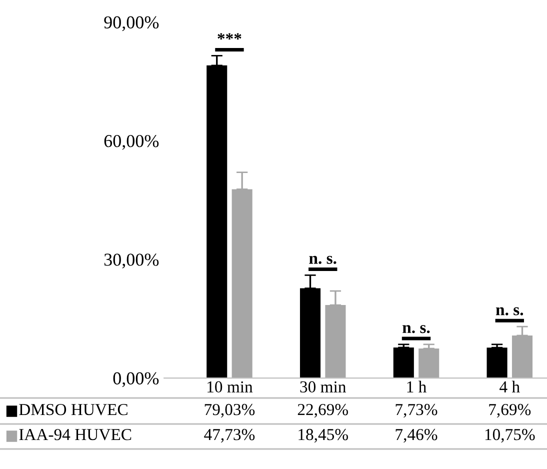  I want to click on annotation: ***, so click(230, 36).